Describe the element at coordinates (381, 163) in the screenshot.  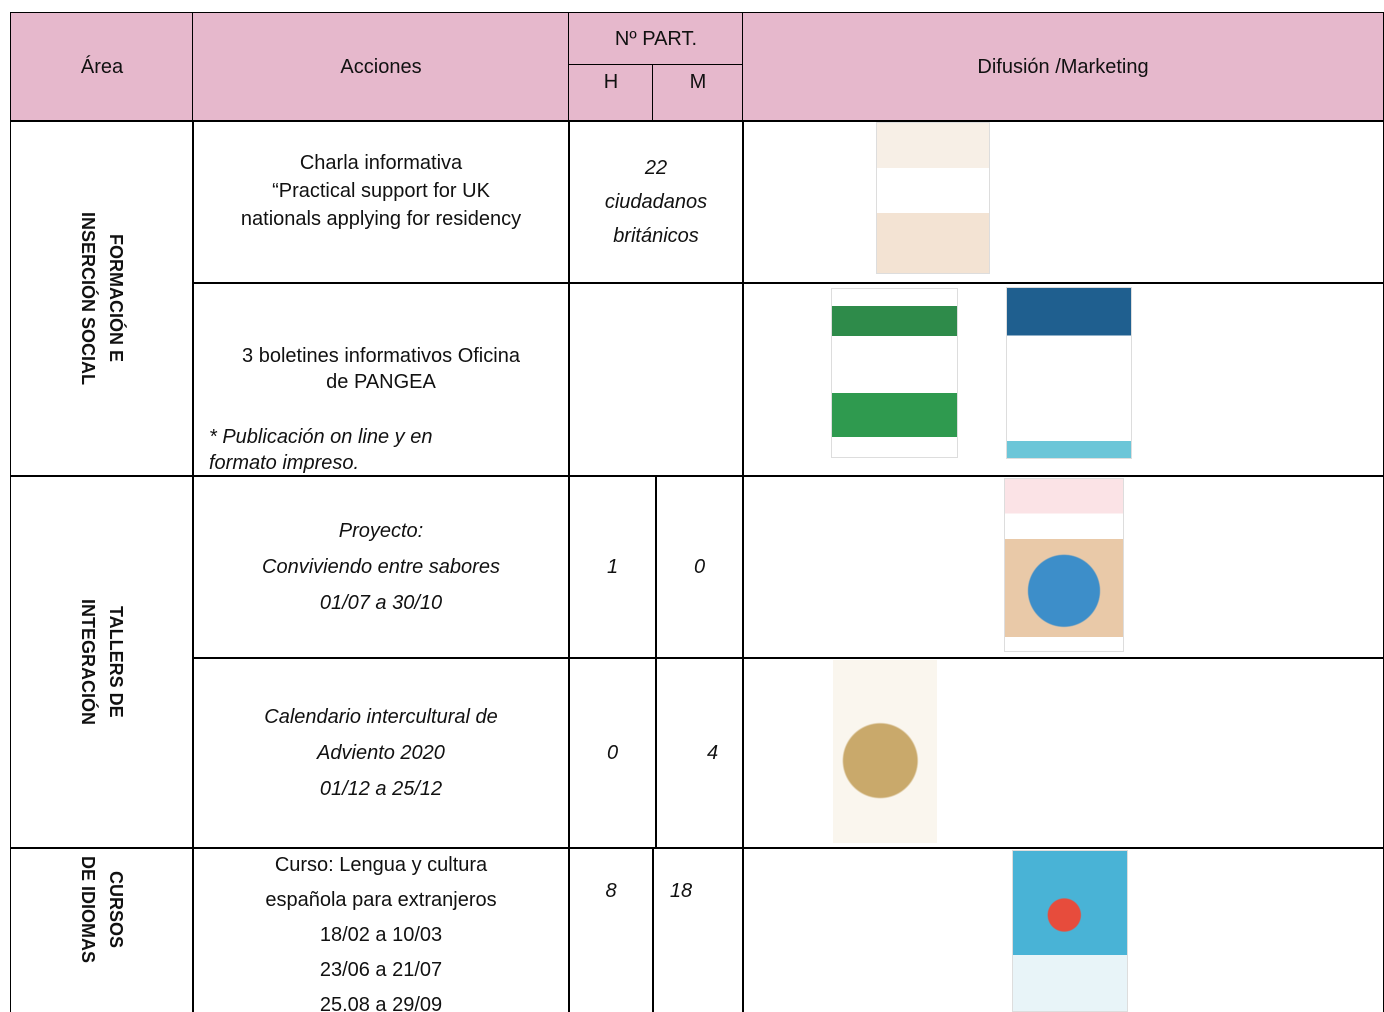
I see `action-text: Charla informativa` at that location.